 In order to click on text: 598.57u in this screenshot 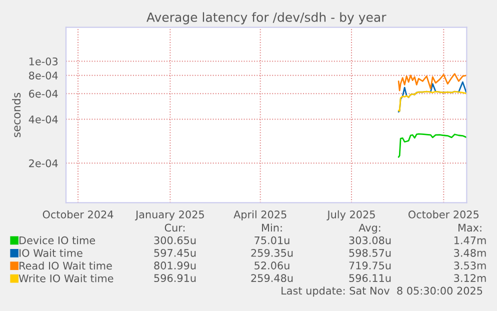, I will do `click(370, 252)`.